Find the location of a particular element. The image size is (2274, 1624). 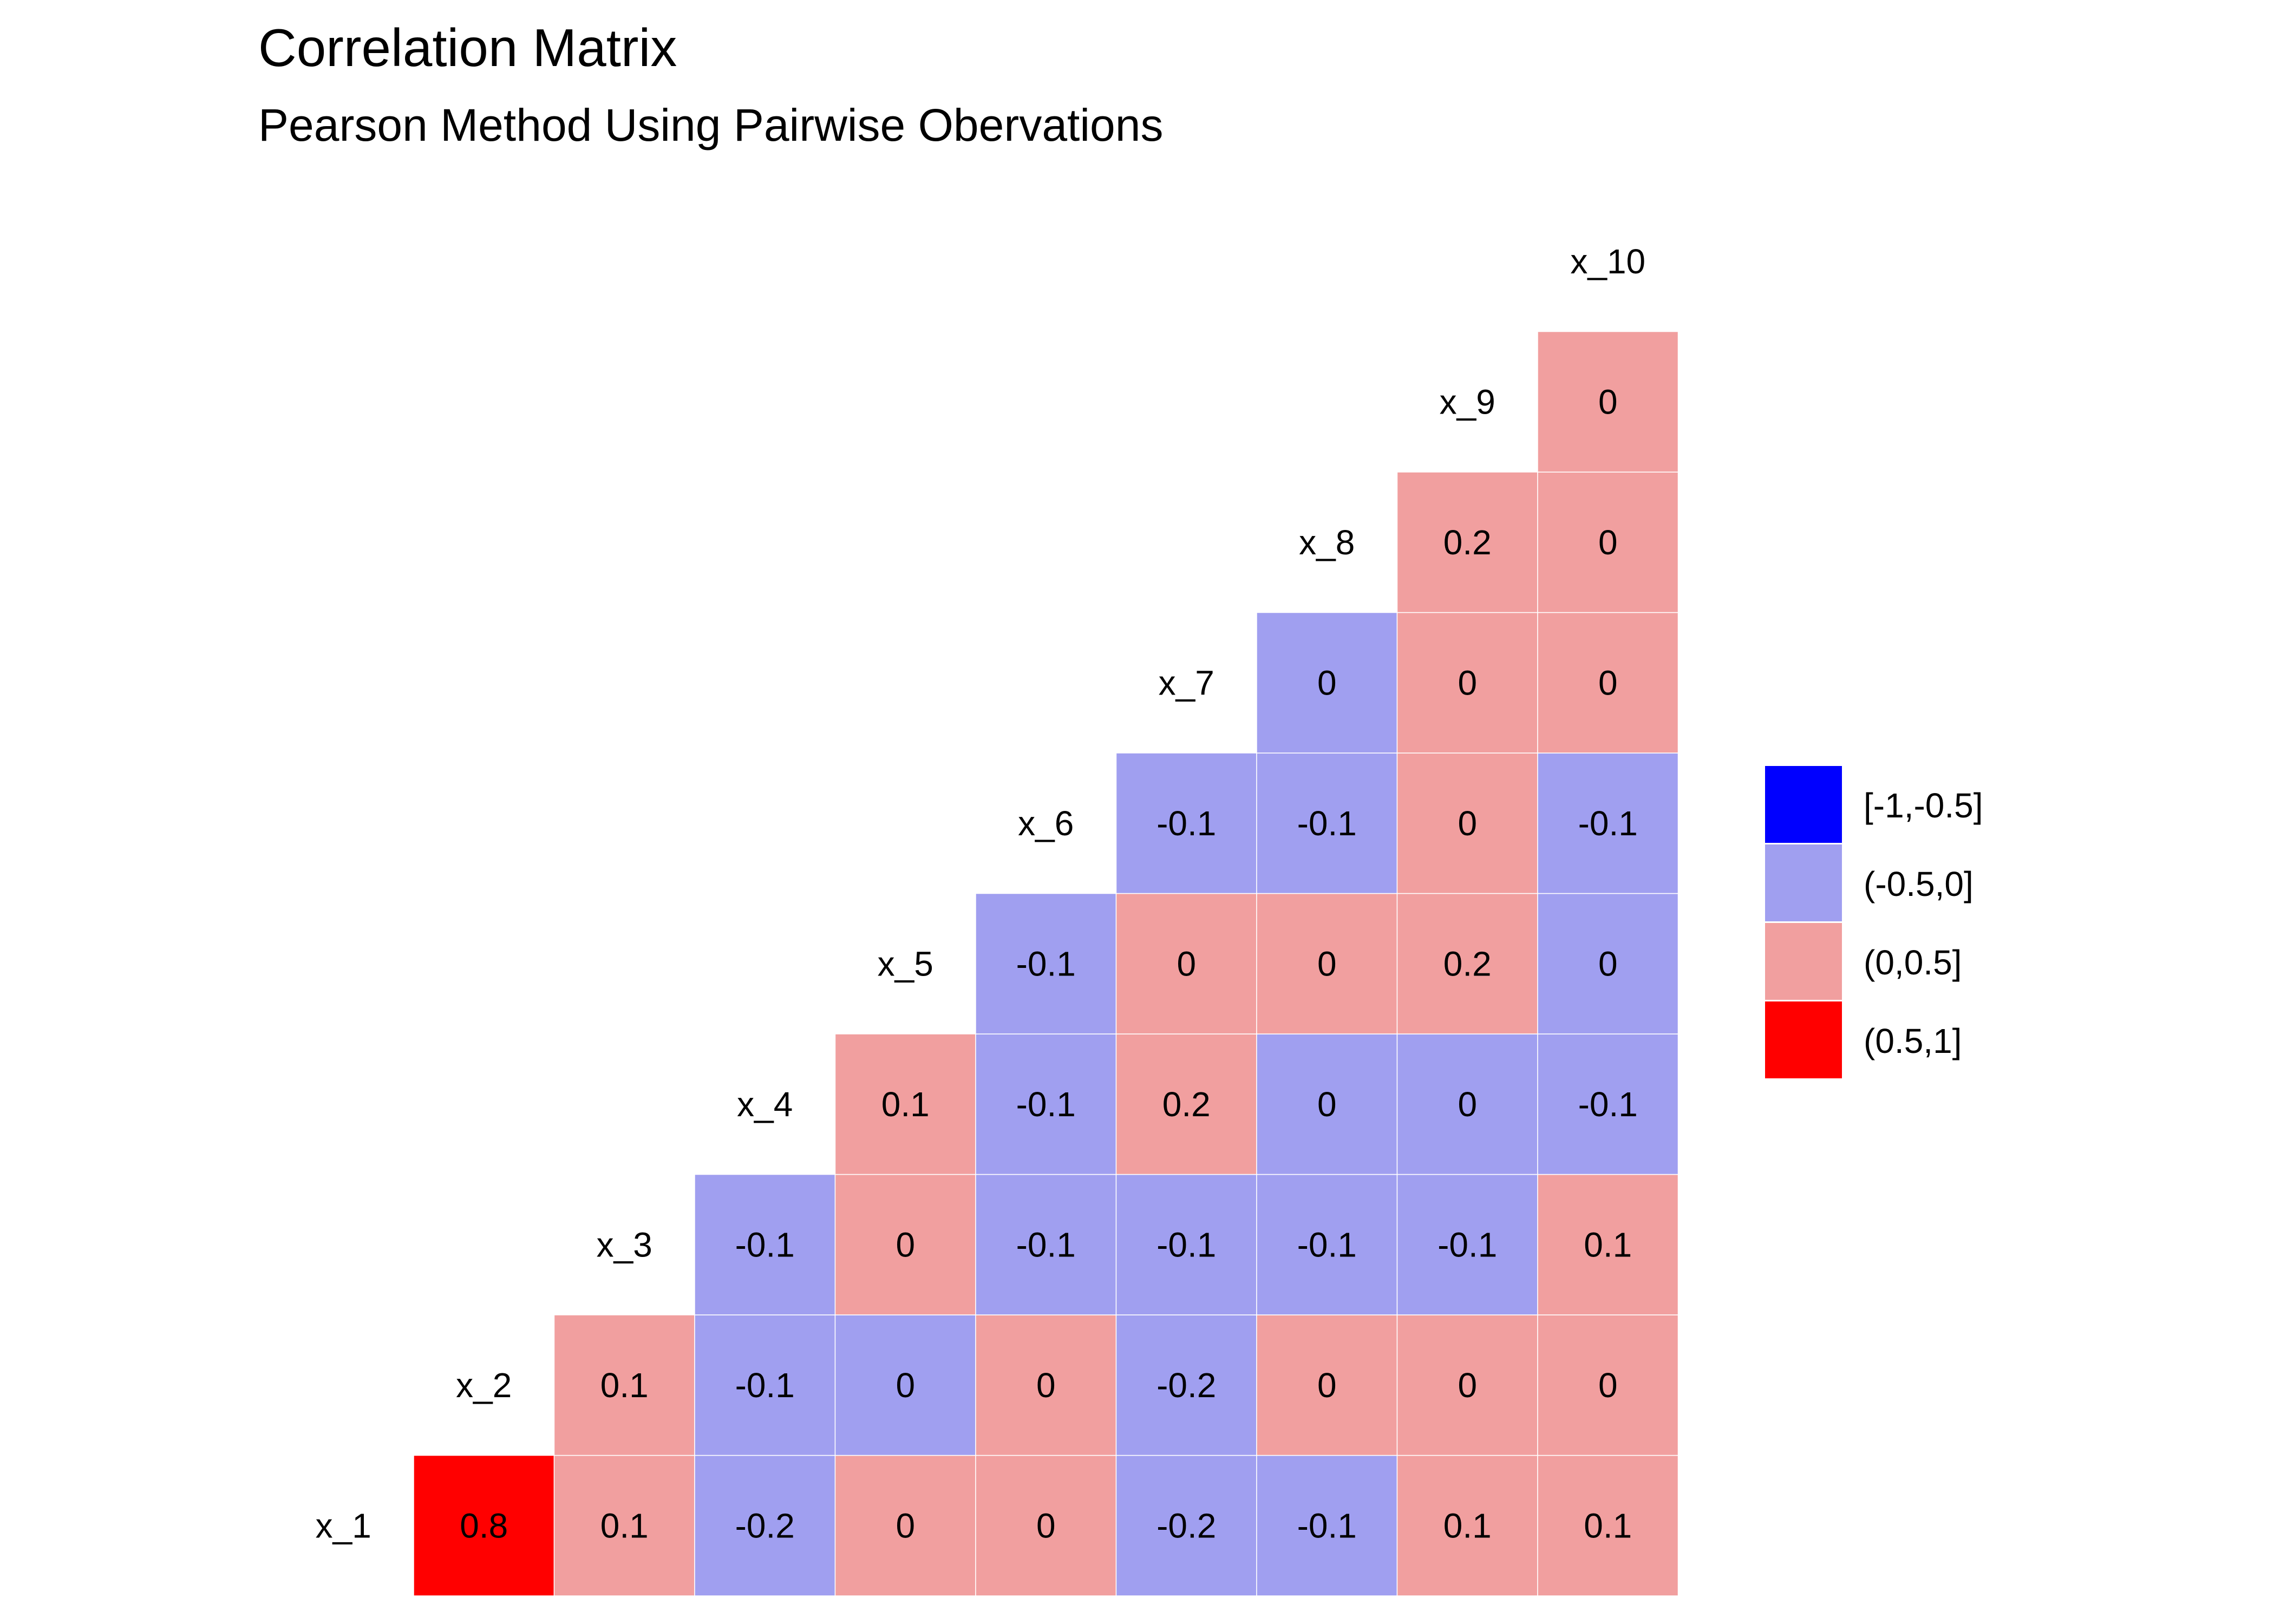

legend-label: (0,0.5] is located at coordinates (1913, 963).